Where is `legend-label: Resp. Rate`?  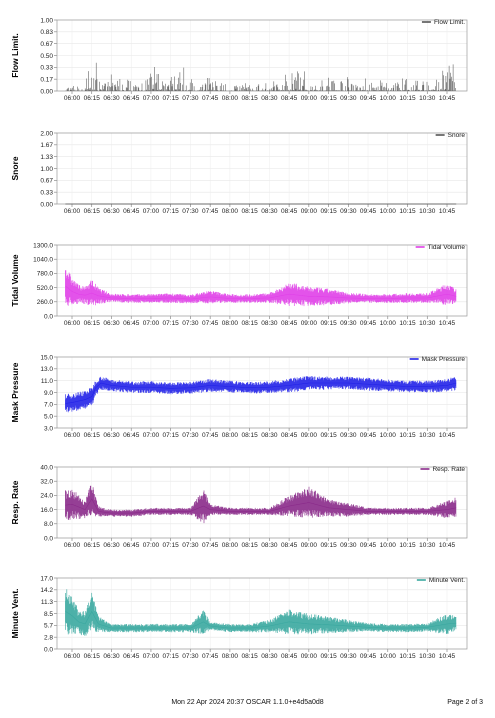
legend-label: Resp. Rate is located at coordinates (448, 469).